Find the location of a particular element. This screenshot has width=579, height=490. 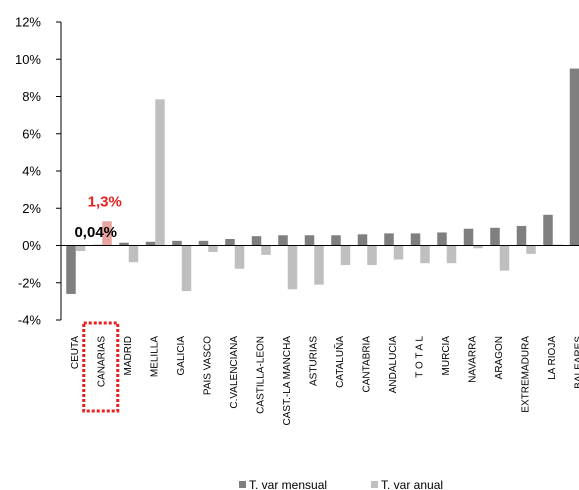

x-tick-label-navarra: NAVARRA is located at coordinates (472, 359).